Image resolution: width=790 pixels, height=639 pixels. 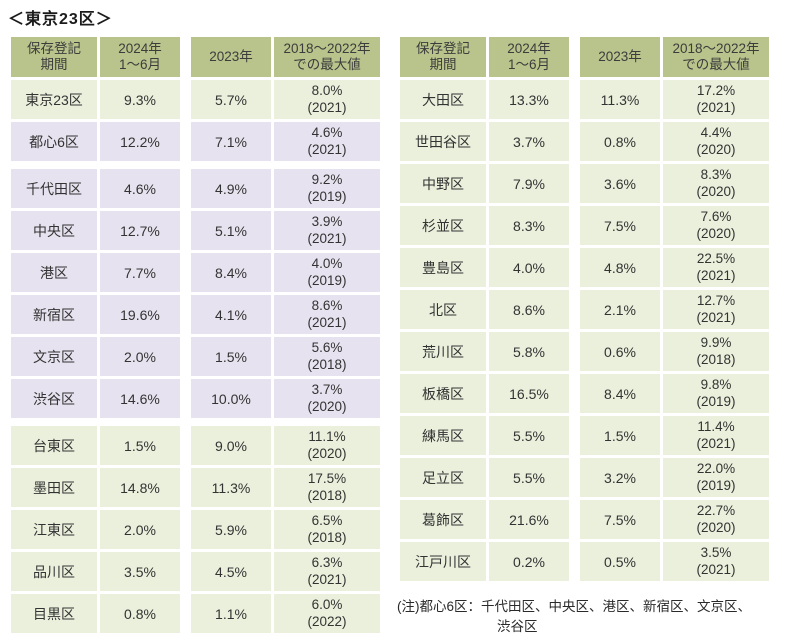 What do you see at coordinates (231, 188) in the screenshot?
I see `value-2023-cell: 4.9%` at bounding box center [231, 188].